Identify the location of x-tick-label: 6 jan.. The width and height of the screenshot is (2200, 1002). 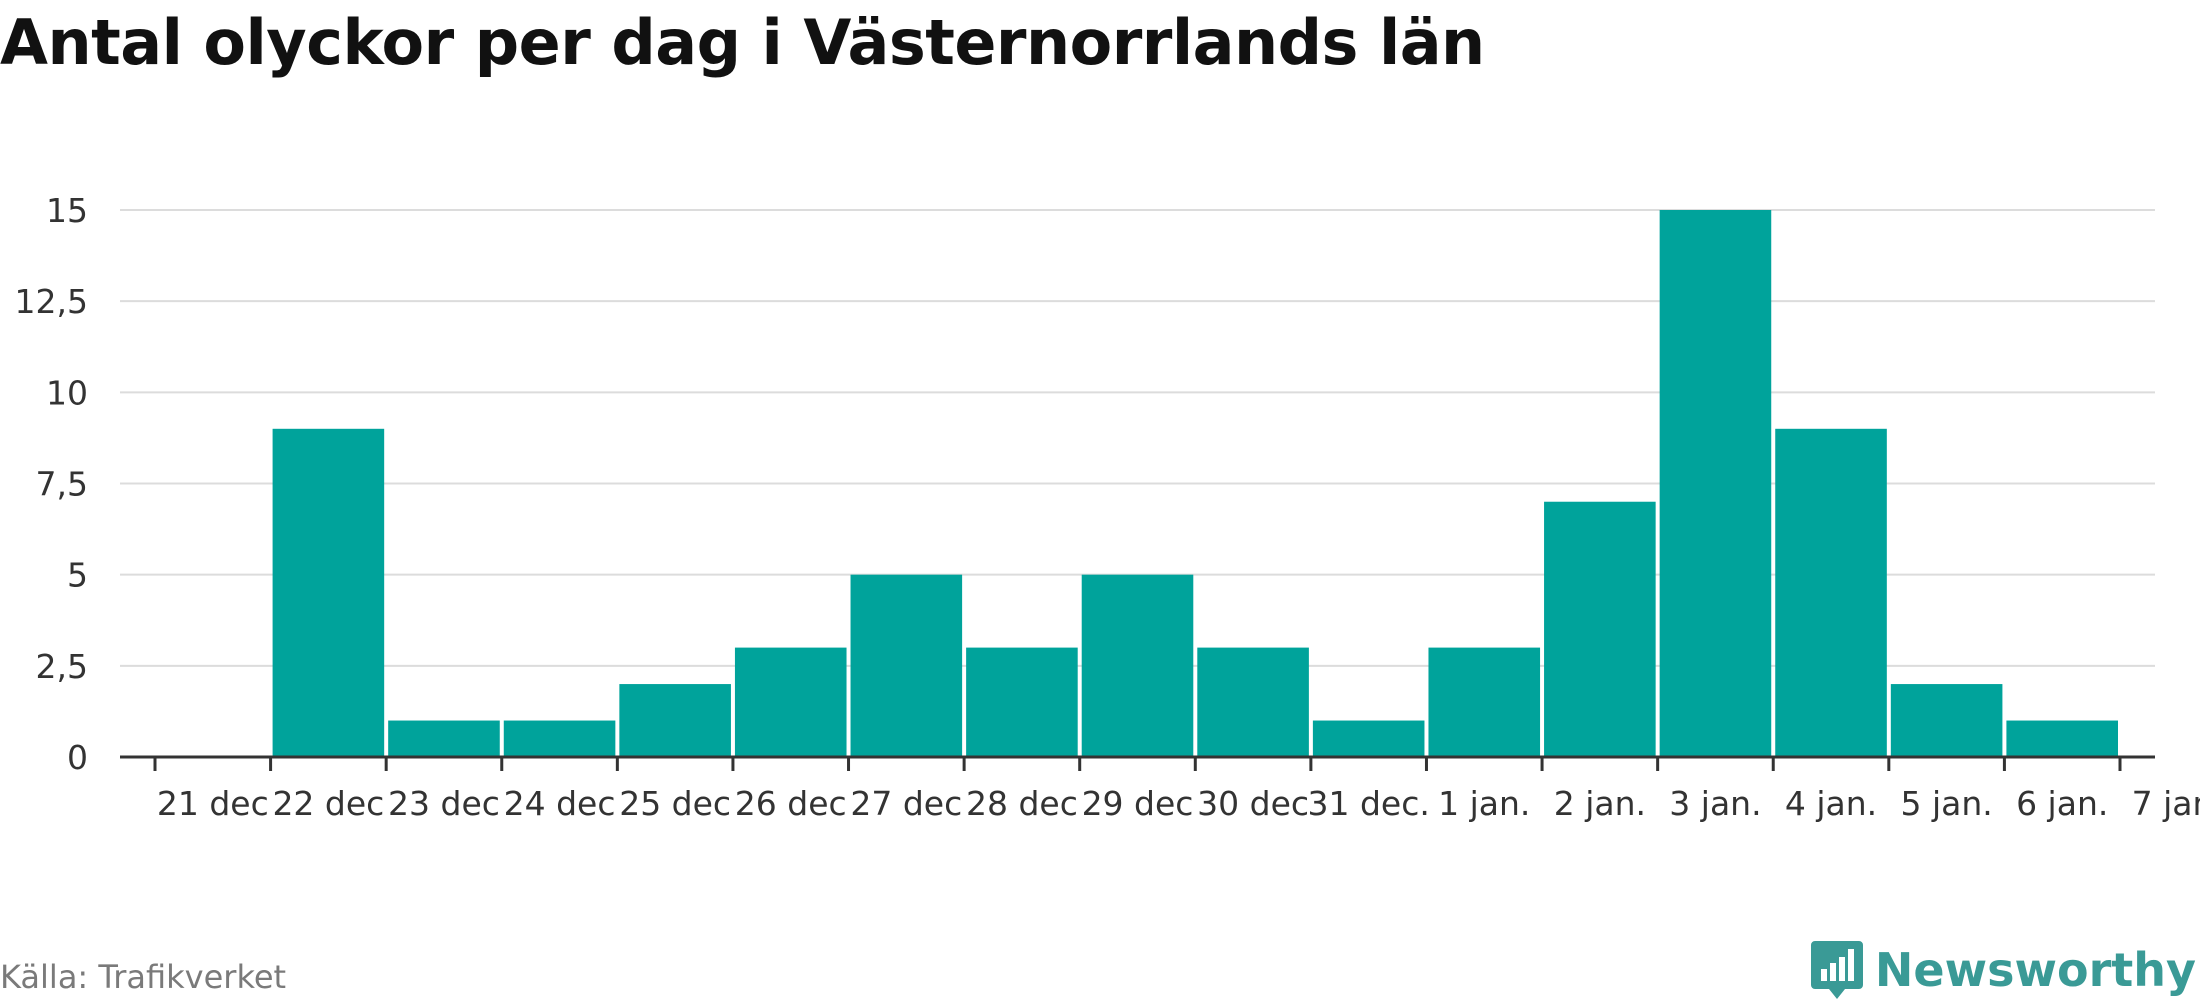
(2062, 803).